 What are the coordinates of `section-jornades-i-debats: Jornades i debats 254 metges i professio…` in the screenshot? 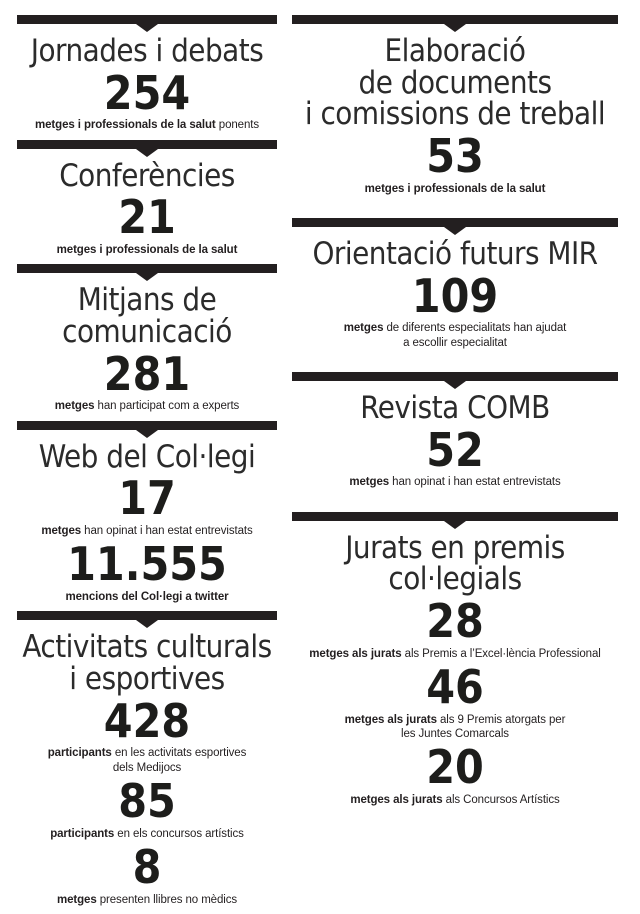 It's located at (147, 74).